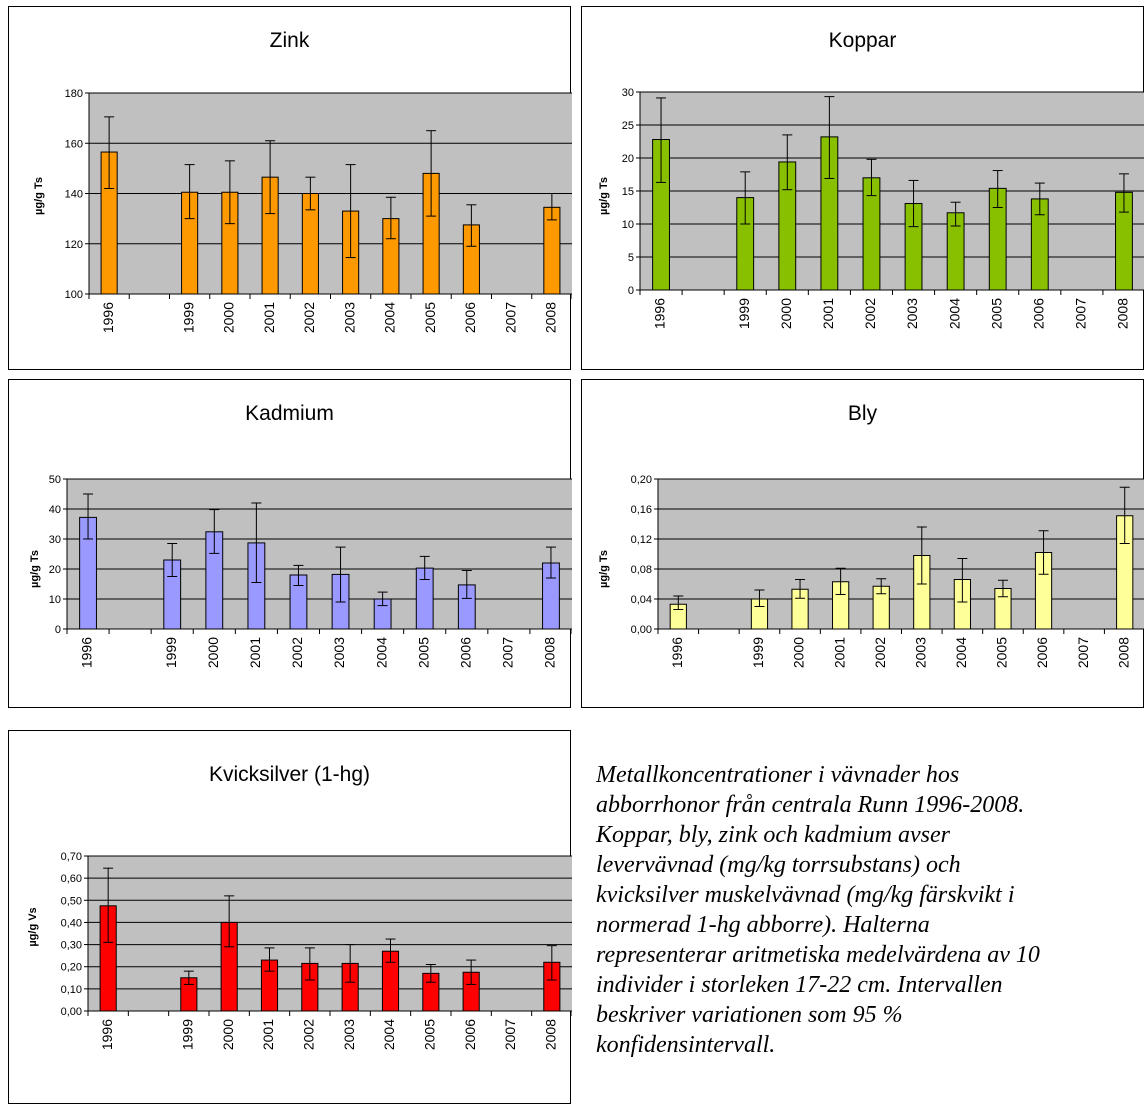 The image size is (1144, 1119). I want to click on y-tick-label: 0,16, so click(641, 510).